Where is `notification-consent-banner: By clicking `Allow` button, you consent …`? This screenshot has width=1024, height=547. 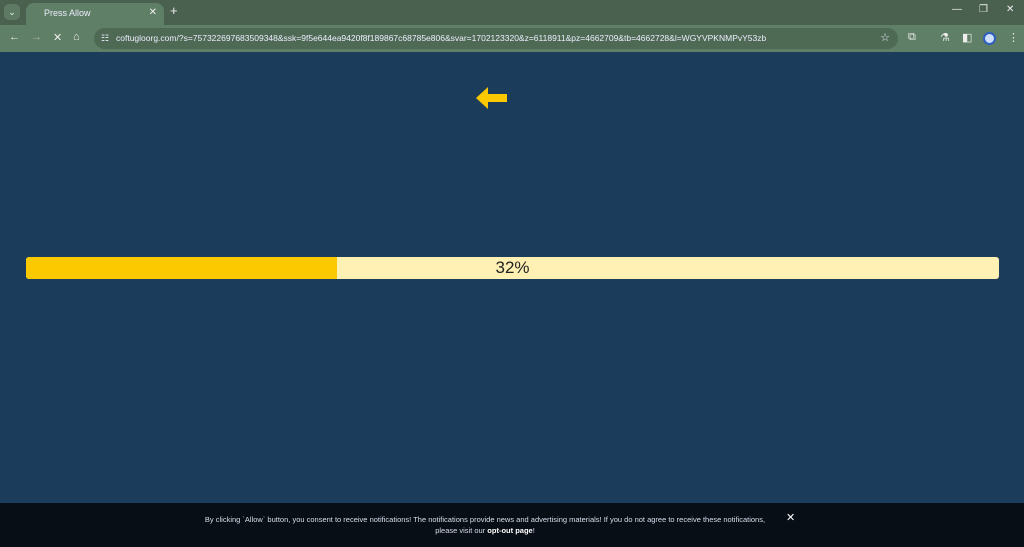
notification-consent-banner: By clicking `Allow` button, you consent … is located at coordinates (512, 525).